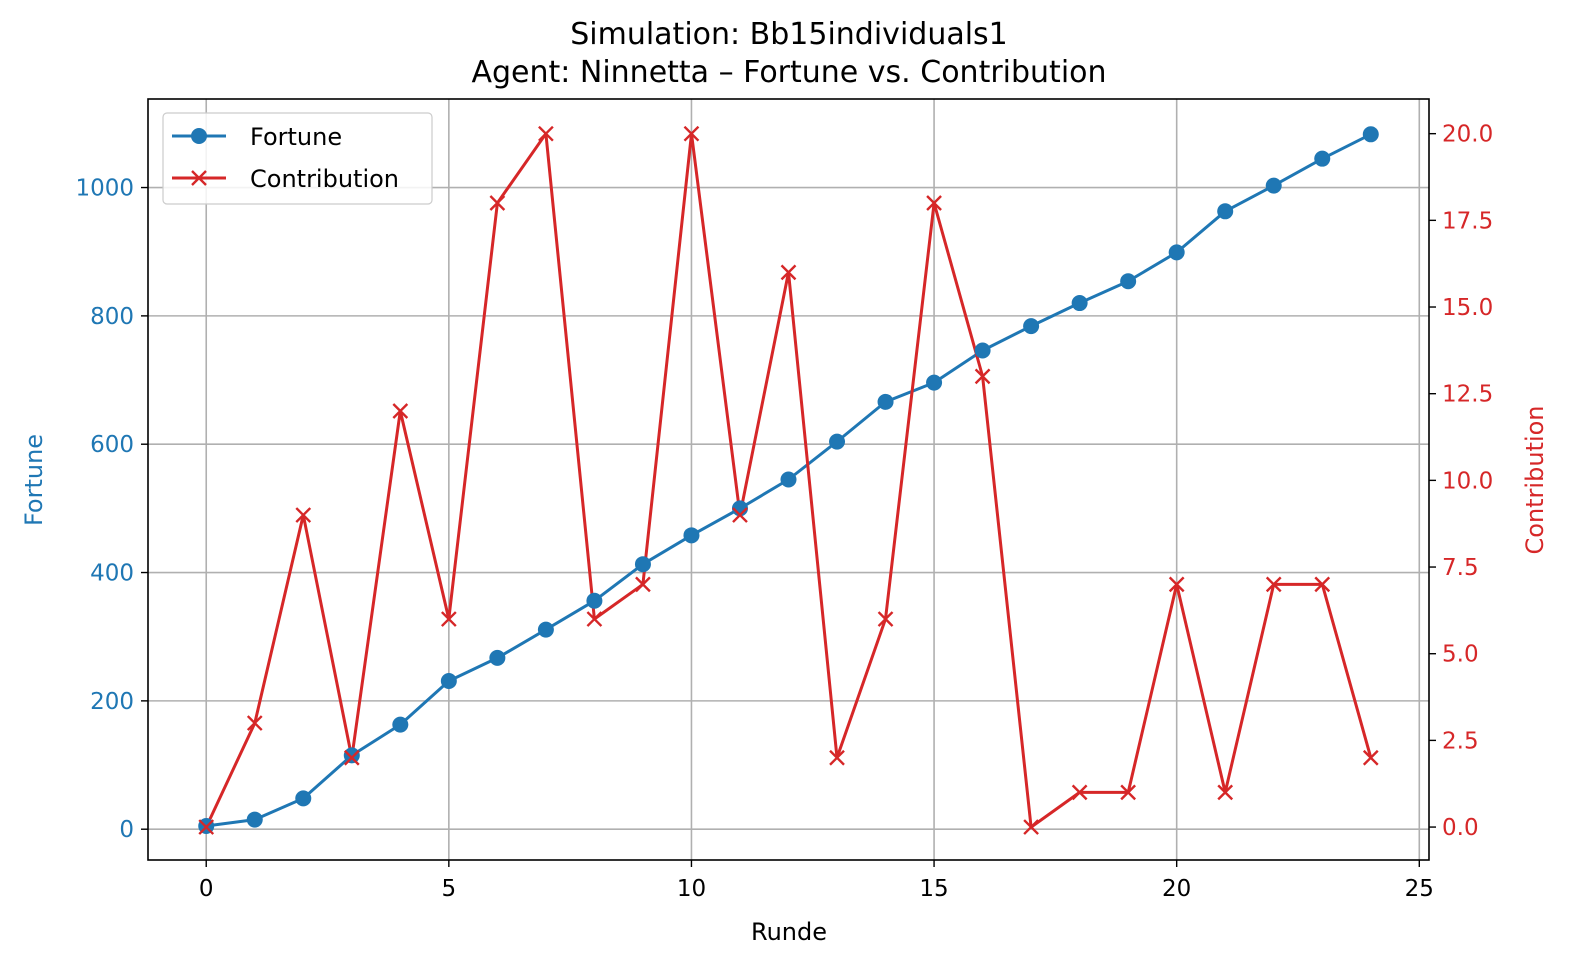  I want to click on y-left-tick-label: 800, so click(112, 317).